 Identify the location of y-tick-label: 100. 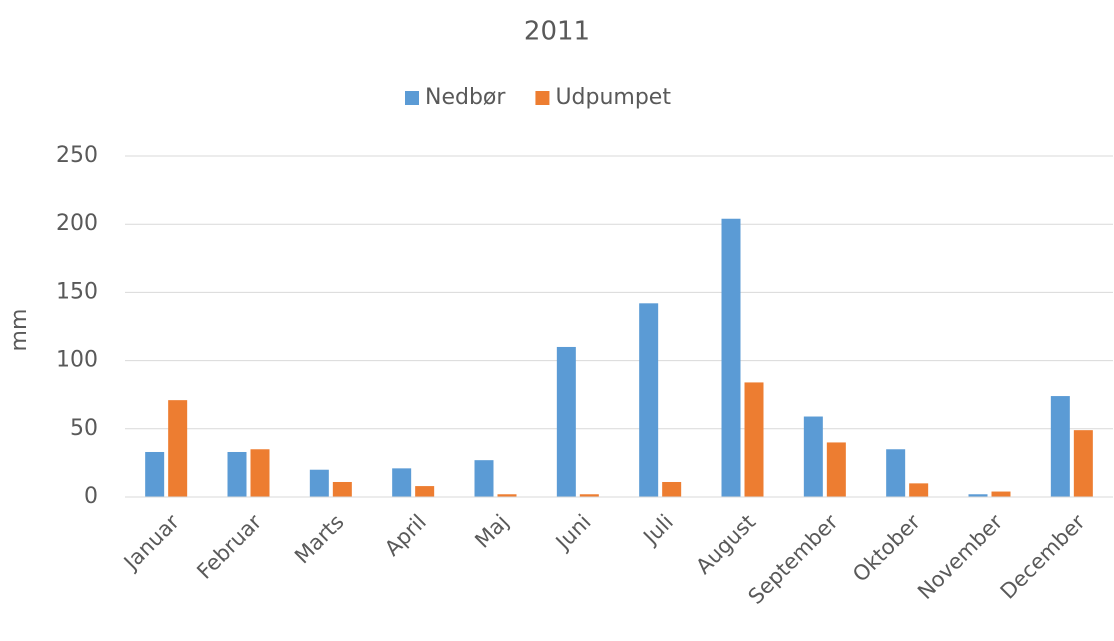
(77, 360).